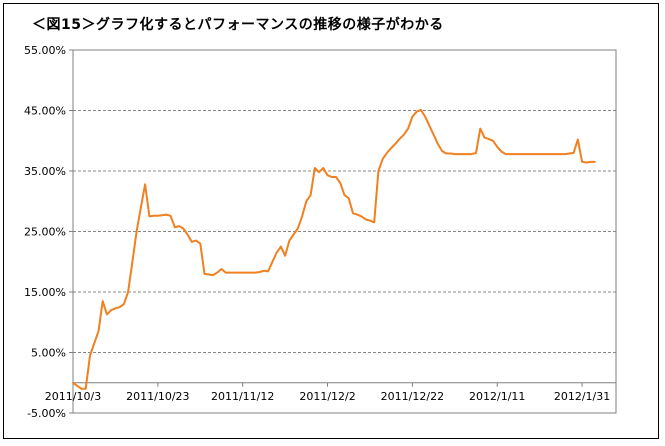  I want to click on x-tick-label: 2011/11/12, so click(242, 396).